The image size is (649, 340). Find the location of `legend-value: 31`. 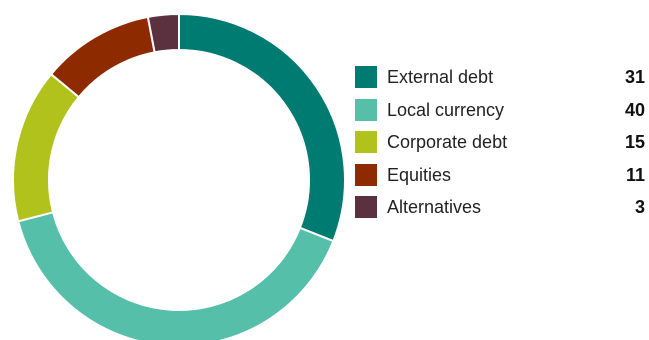

legend-value: 31 is located at coordinates (634, 77).